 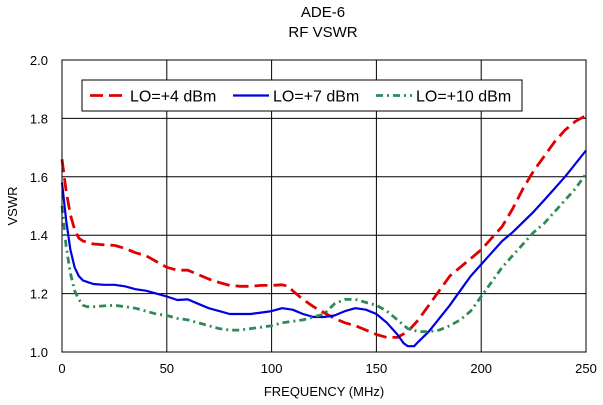 I want to click on x-tick-label: 150, so click(x=377, y=368).